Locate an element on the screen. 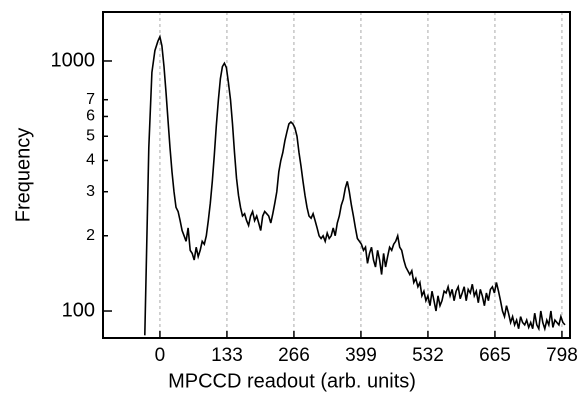 This screenshot has width=585, height=401. x-tick-label: 0 is located at coordinates (160, 355).